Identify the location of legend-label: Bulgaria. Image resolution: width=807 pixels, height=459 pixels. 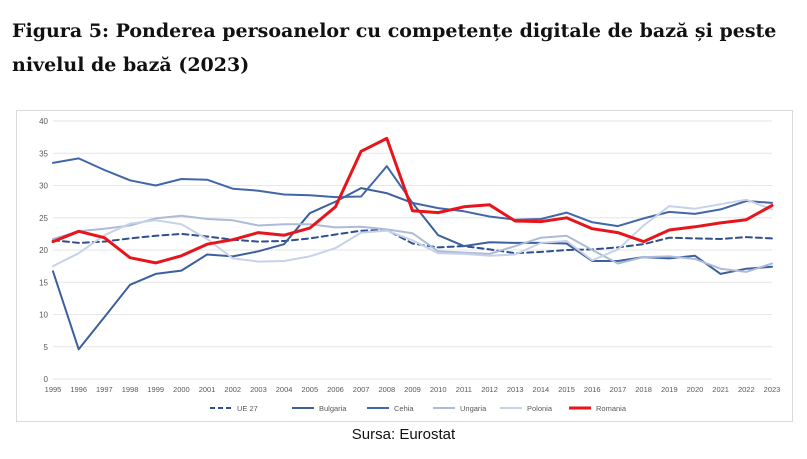
(333, 408).